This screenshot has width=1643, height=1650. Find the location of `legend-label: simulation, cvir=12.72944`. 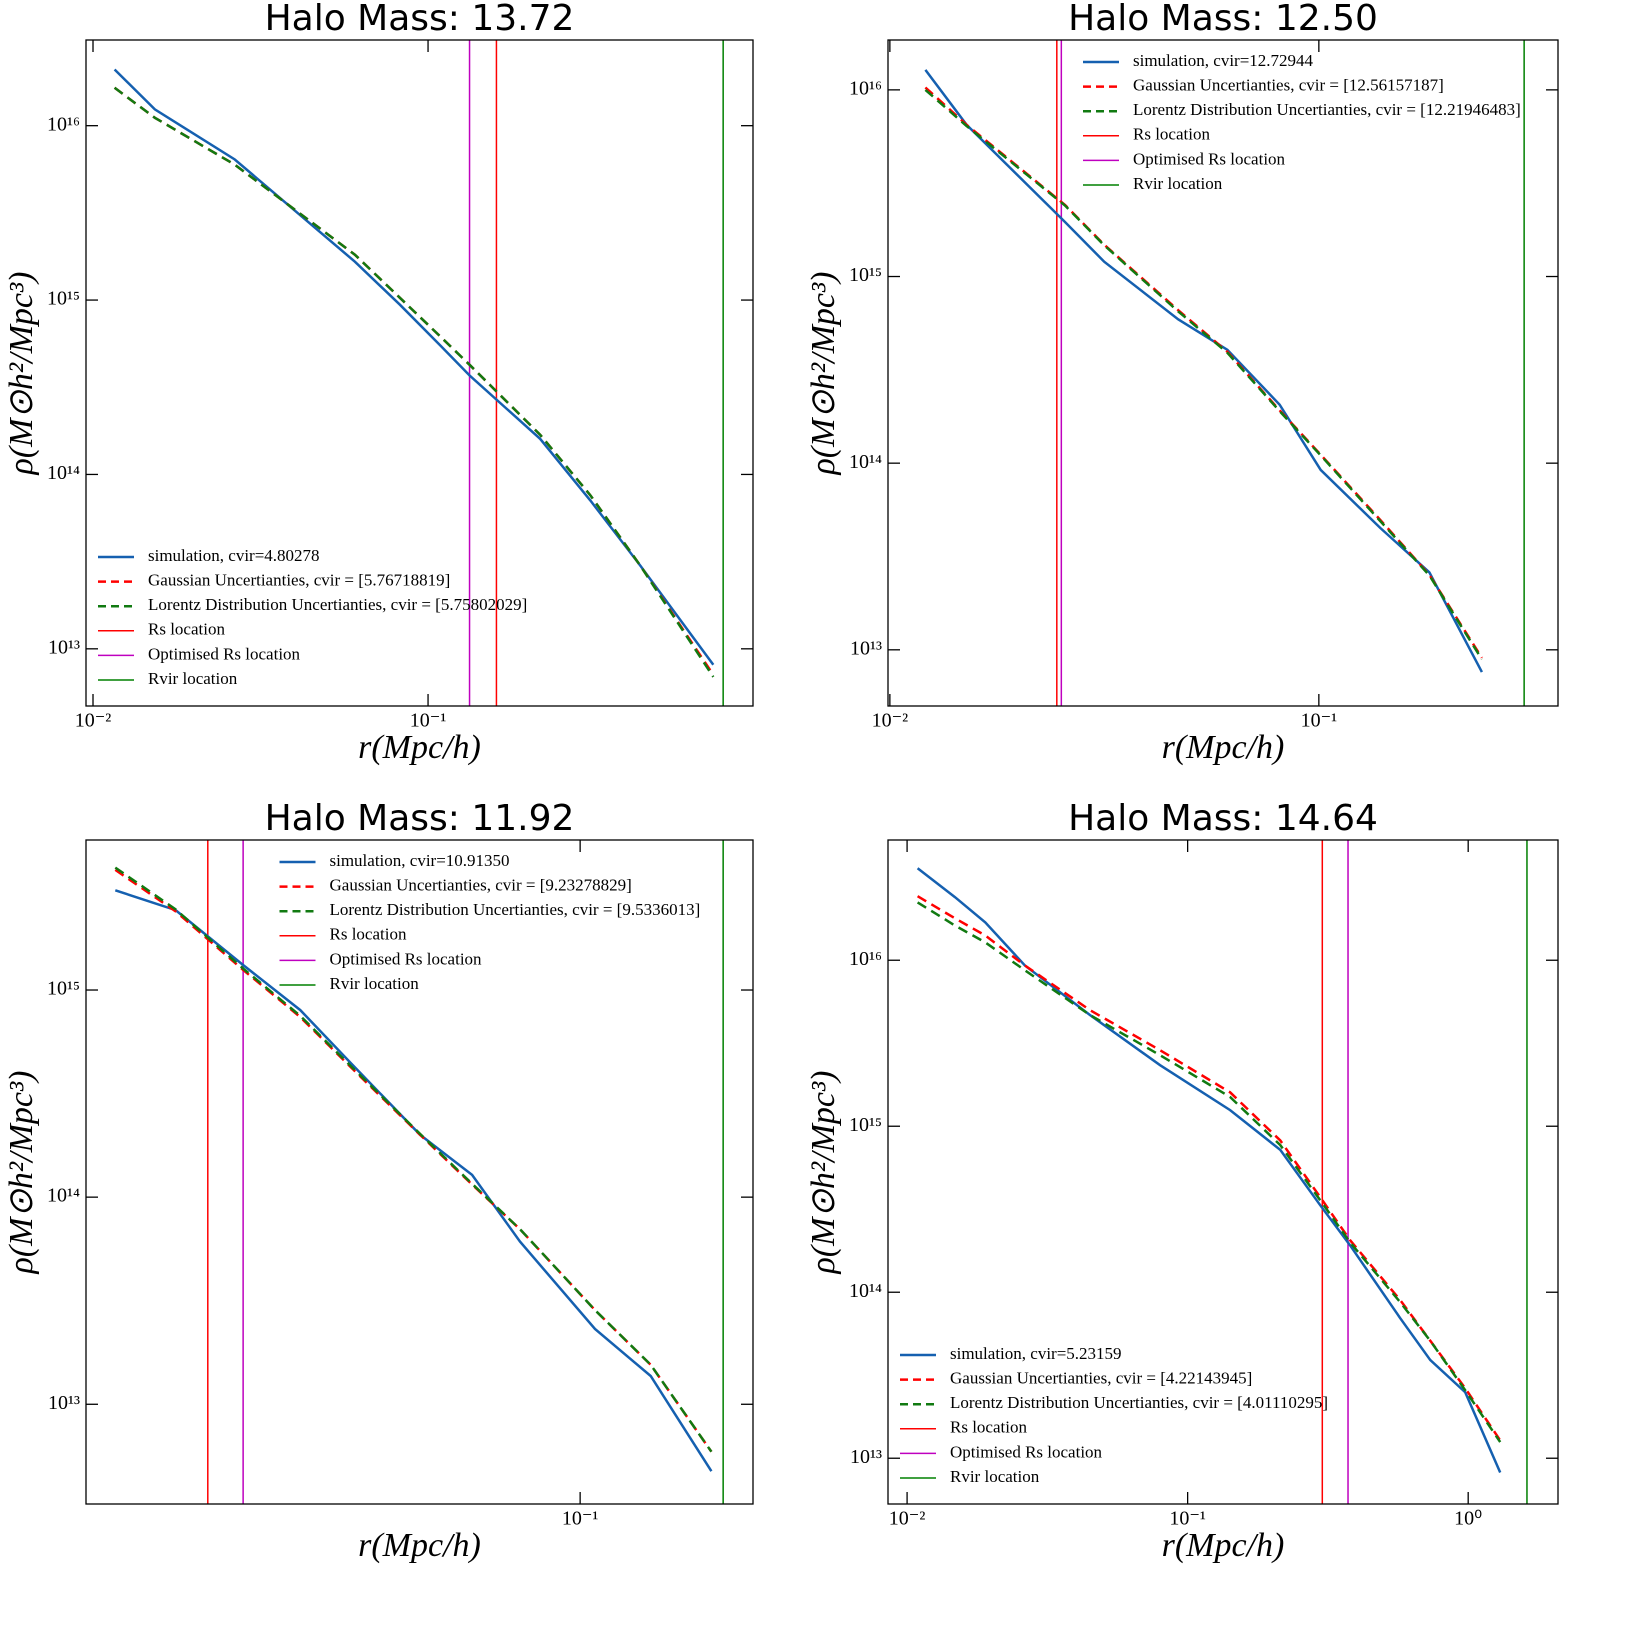

legend-label: simulation, cvir=12.72944 is located at coordinates (1223, 60).